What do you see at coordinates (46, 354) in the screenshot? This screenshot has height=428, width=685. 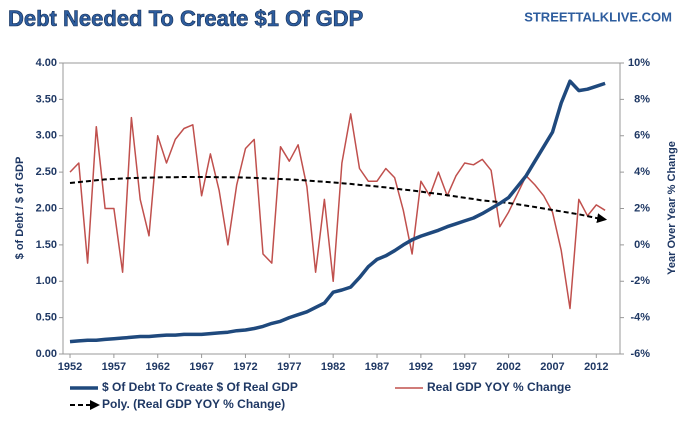 I see `y-tick-label: 0.00` at bounding box center [46, 354].